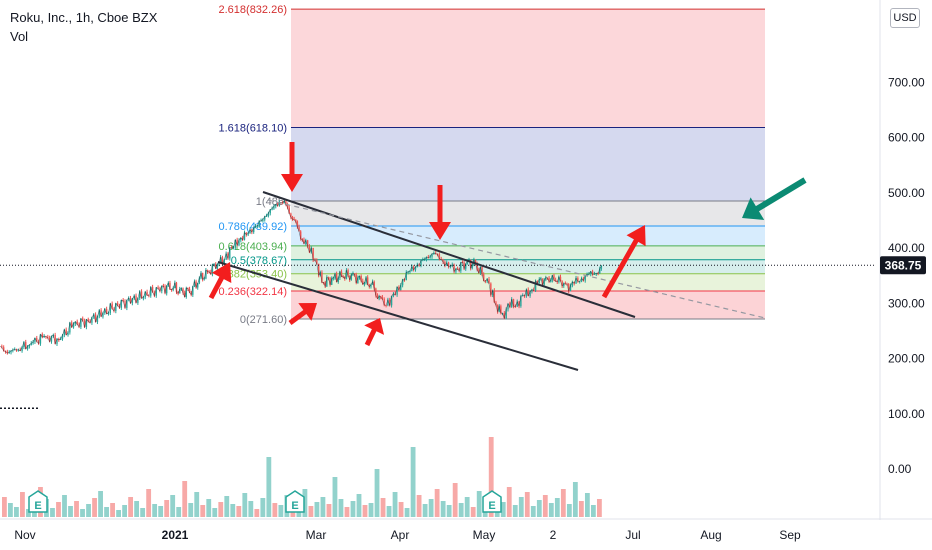 Image resolution: width=932 pixels, height=550 pixels. I want to click on x-tick-label: 2021, so click(175, 535).